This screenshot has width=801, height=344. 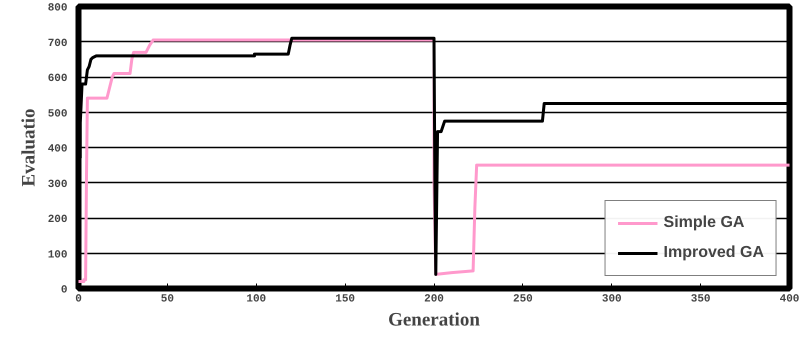 What do you see at coordinates (256, 300) in the screenshot?
I see `x-tick-label: 100` at bounding box center [256, 300].